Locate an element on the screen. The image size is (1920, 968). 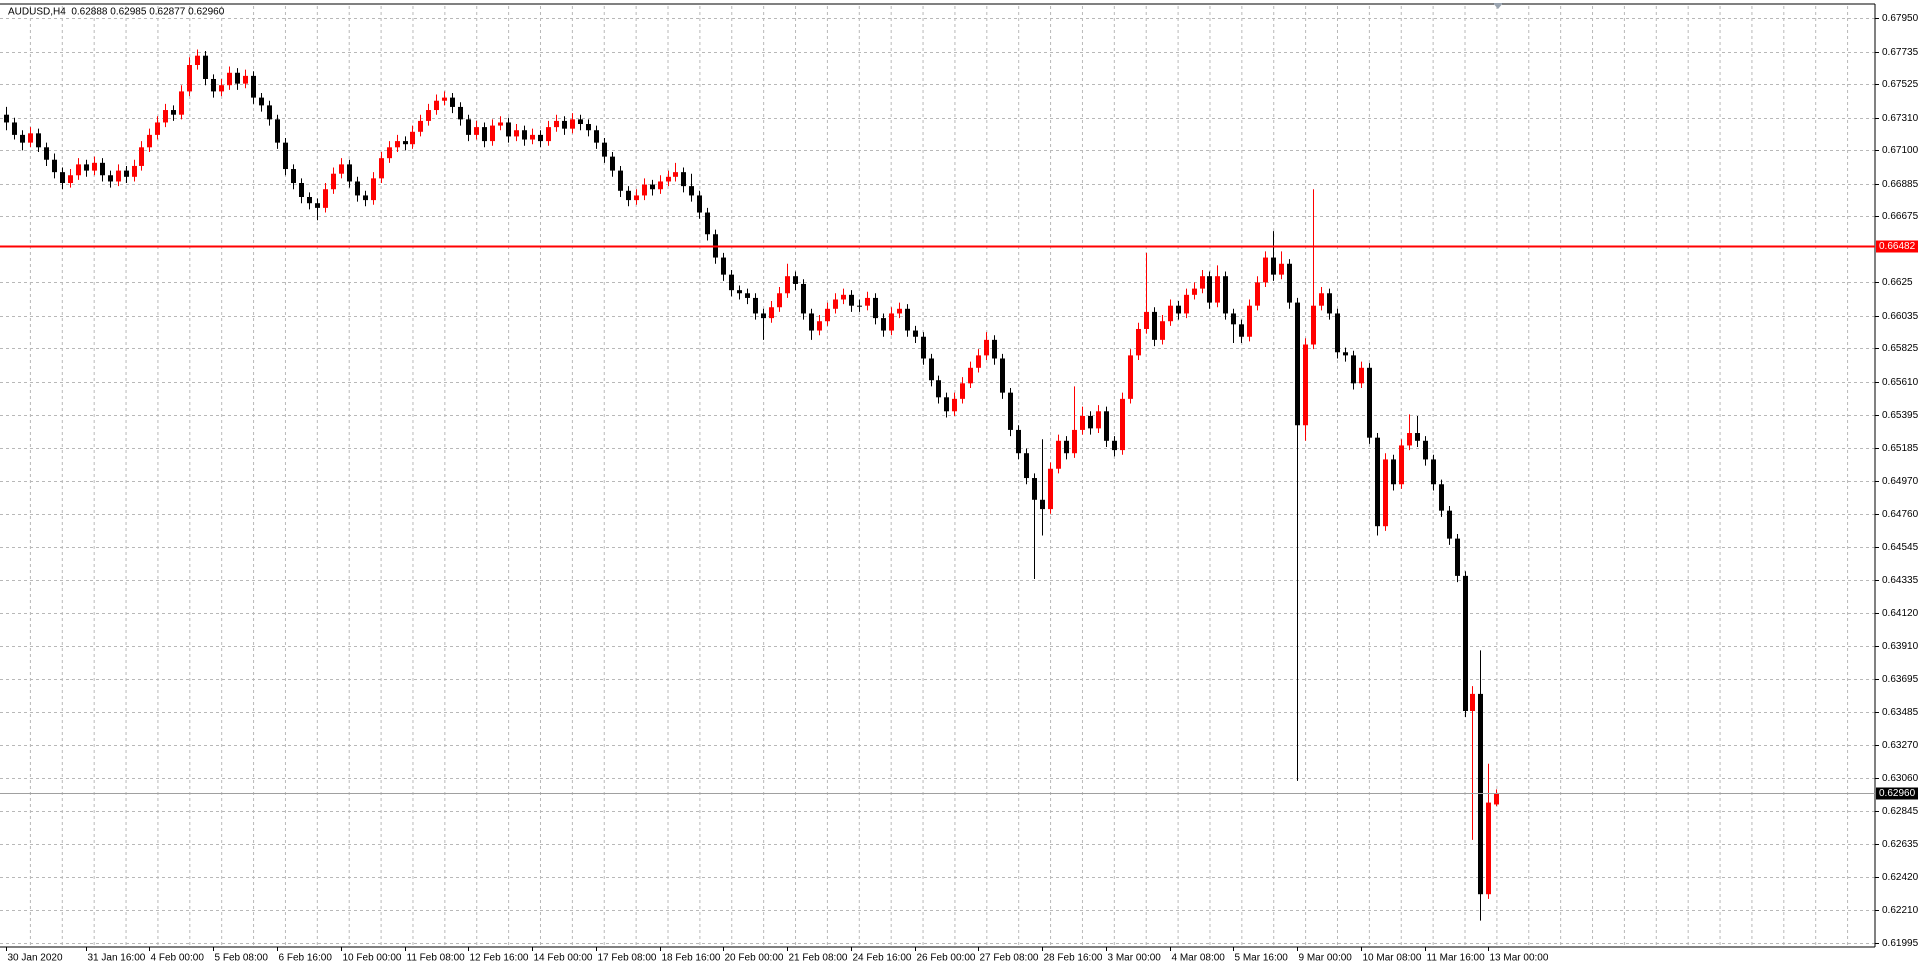
x-tick-label: 4 Mar 08:00 is located at coordinates (1199, 958).